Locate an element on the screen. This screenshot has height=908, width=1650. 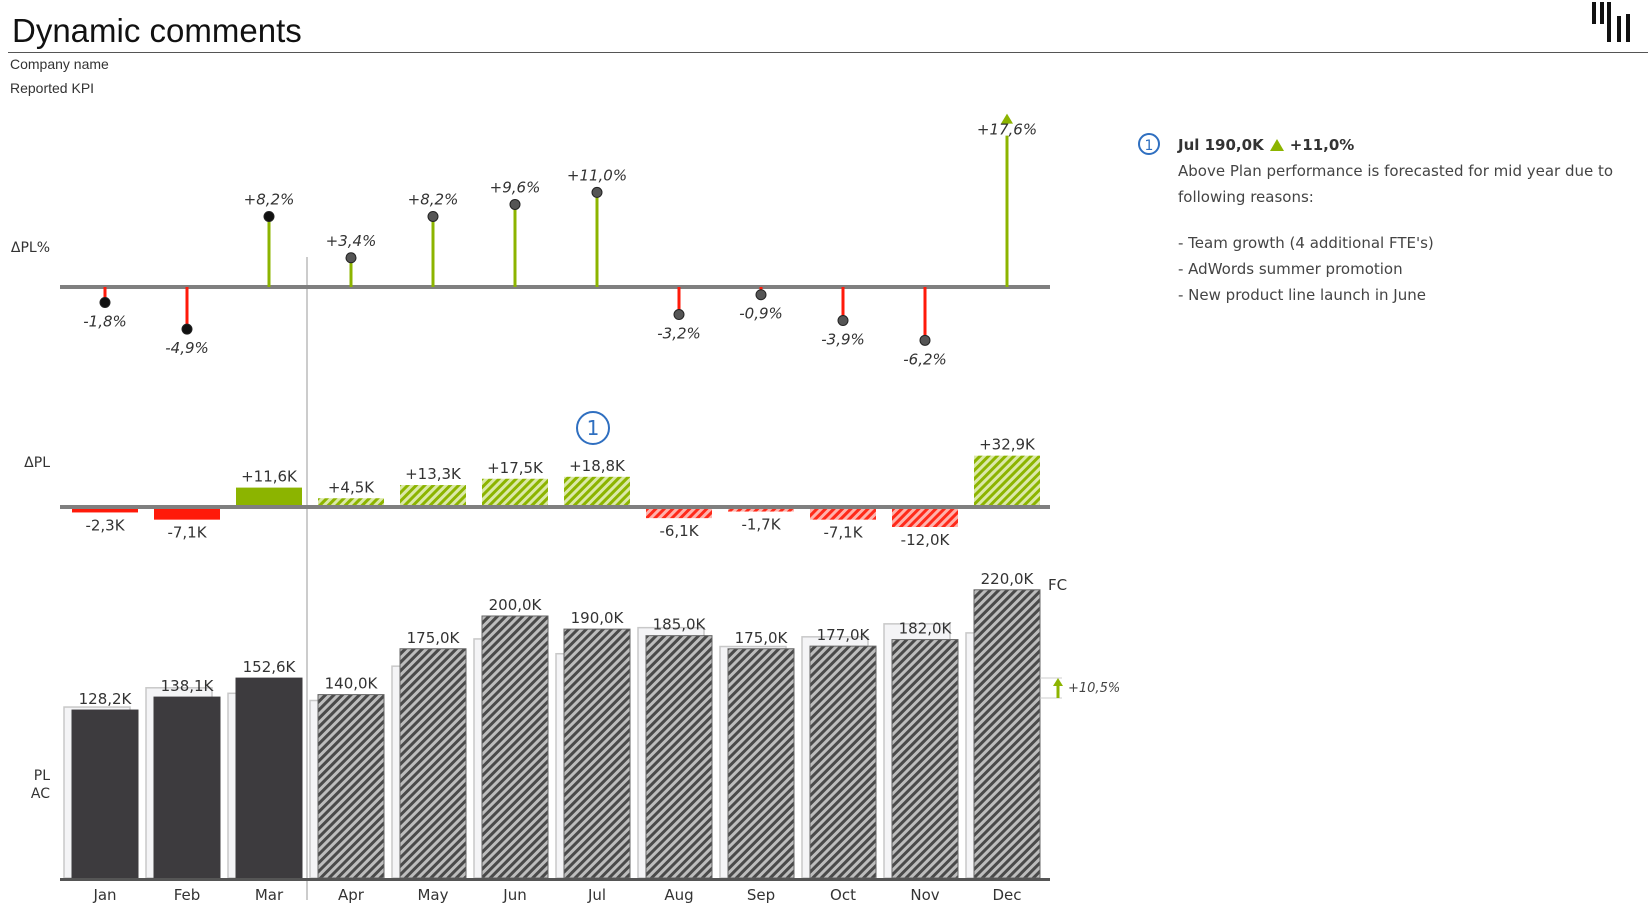
svg-text: Feb is located at coordinates (187, 895).